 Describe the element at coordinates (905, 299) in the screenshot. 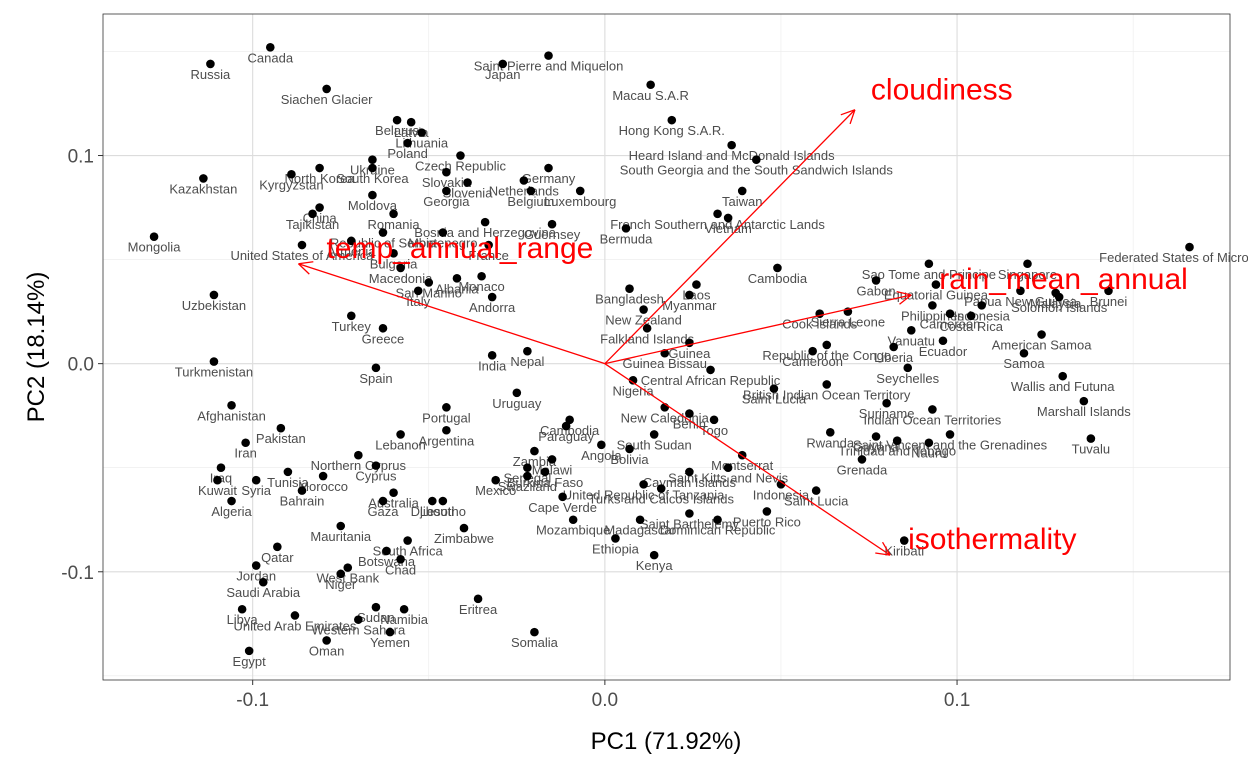

I see `loading-arrow-head` at that location.